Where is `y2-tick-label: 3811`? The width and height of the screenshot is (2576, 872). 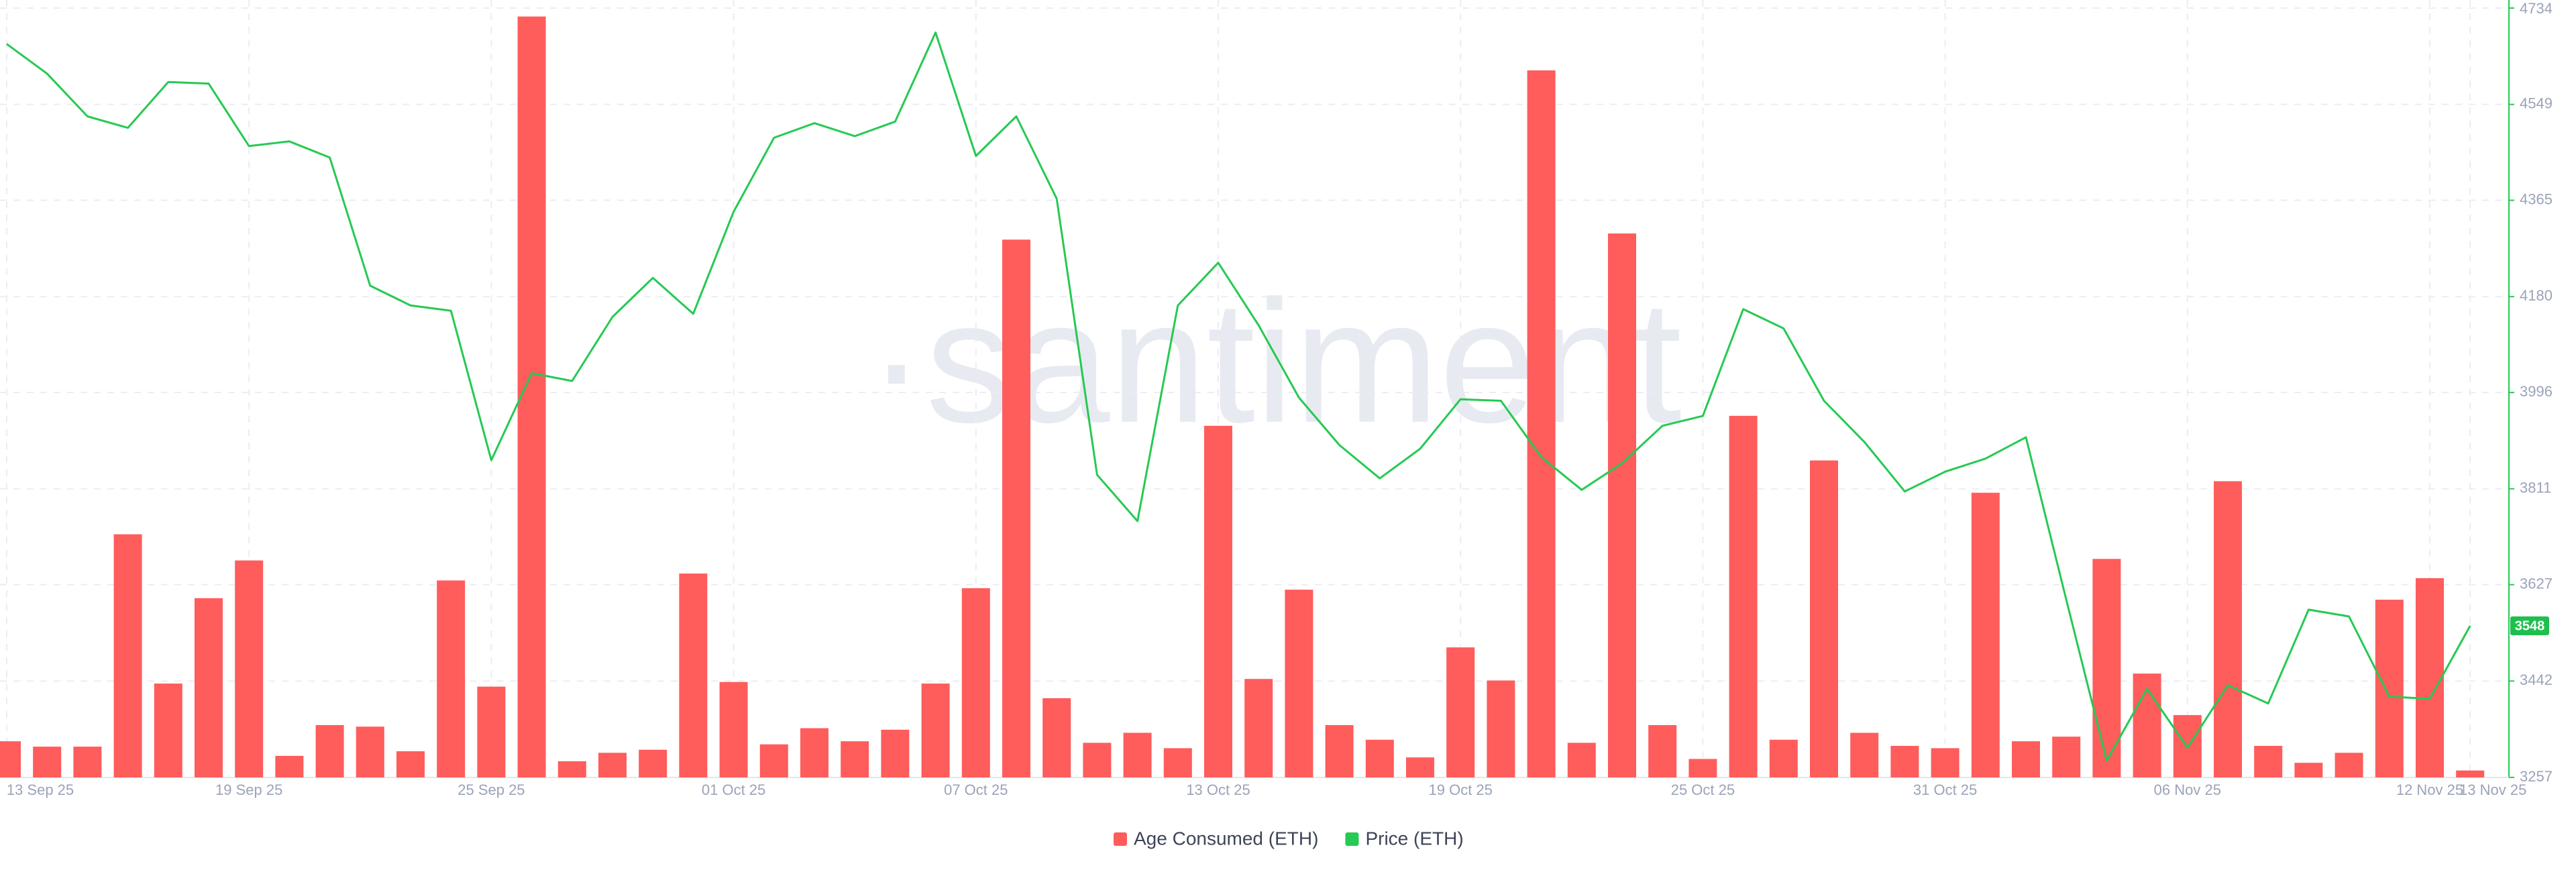
y2-tick-label: 3811 is located at coordinates (2535, 488).